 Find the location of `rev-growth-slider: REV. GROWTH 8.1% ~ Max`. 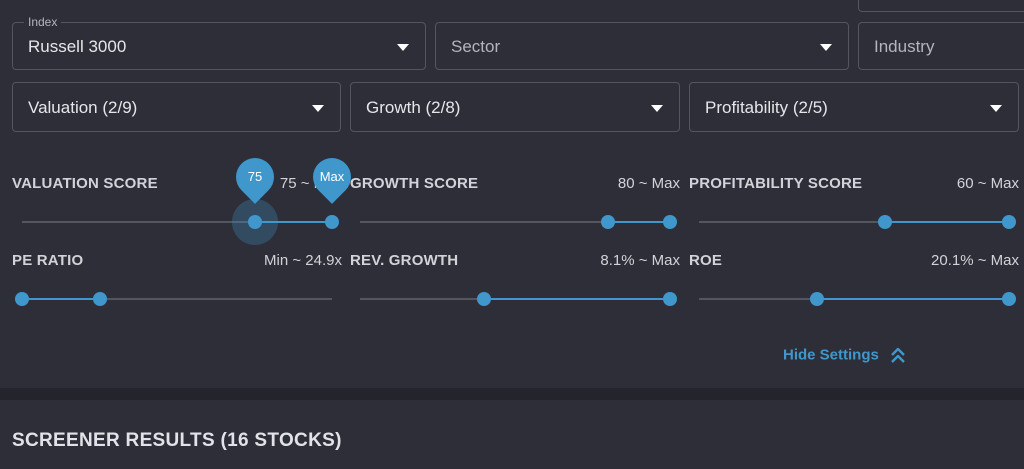

rev-growth-slider: REV. GROWTH 8.1% ~ Max is located at coordinates (515, 282).